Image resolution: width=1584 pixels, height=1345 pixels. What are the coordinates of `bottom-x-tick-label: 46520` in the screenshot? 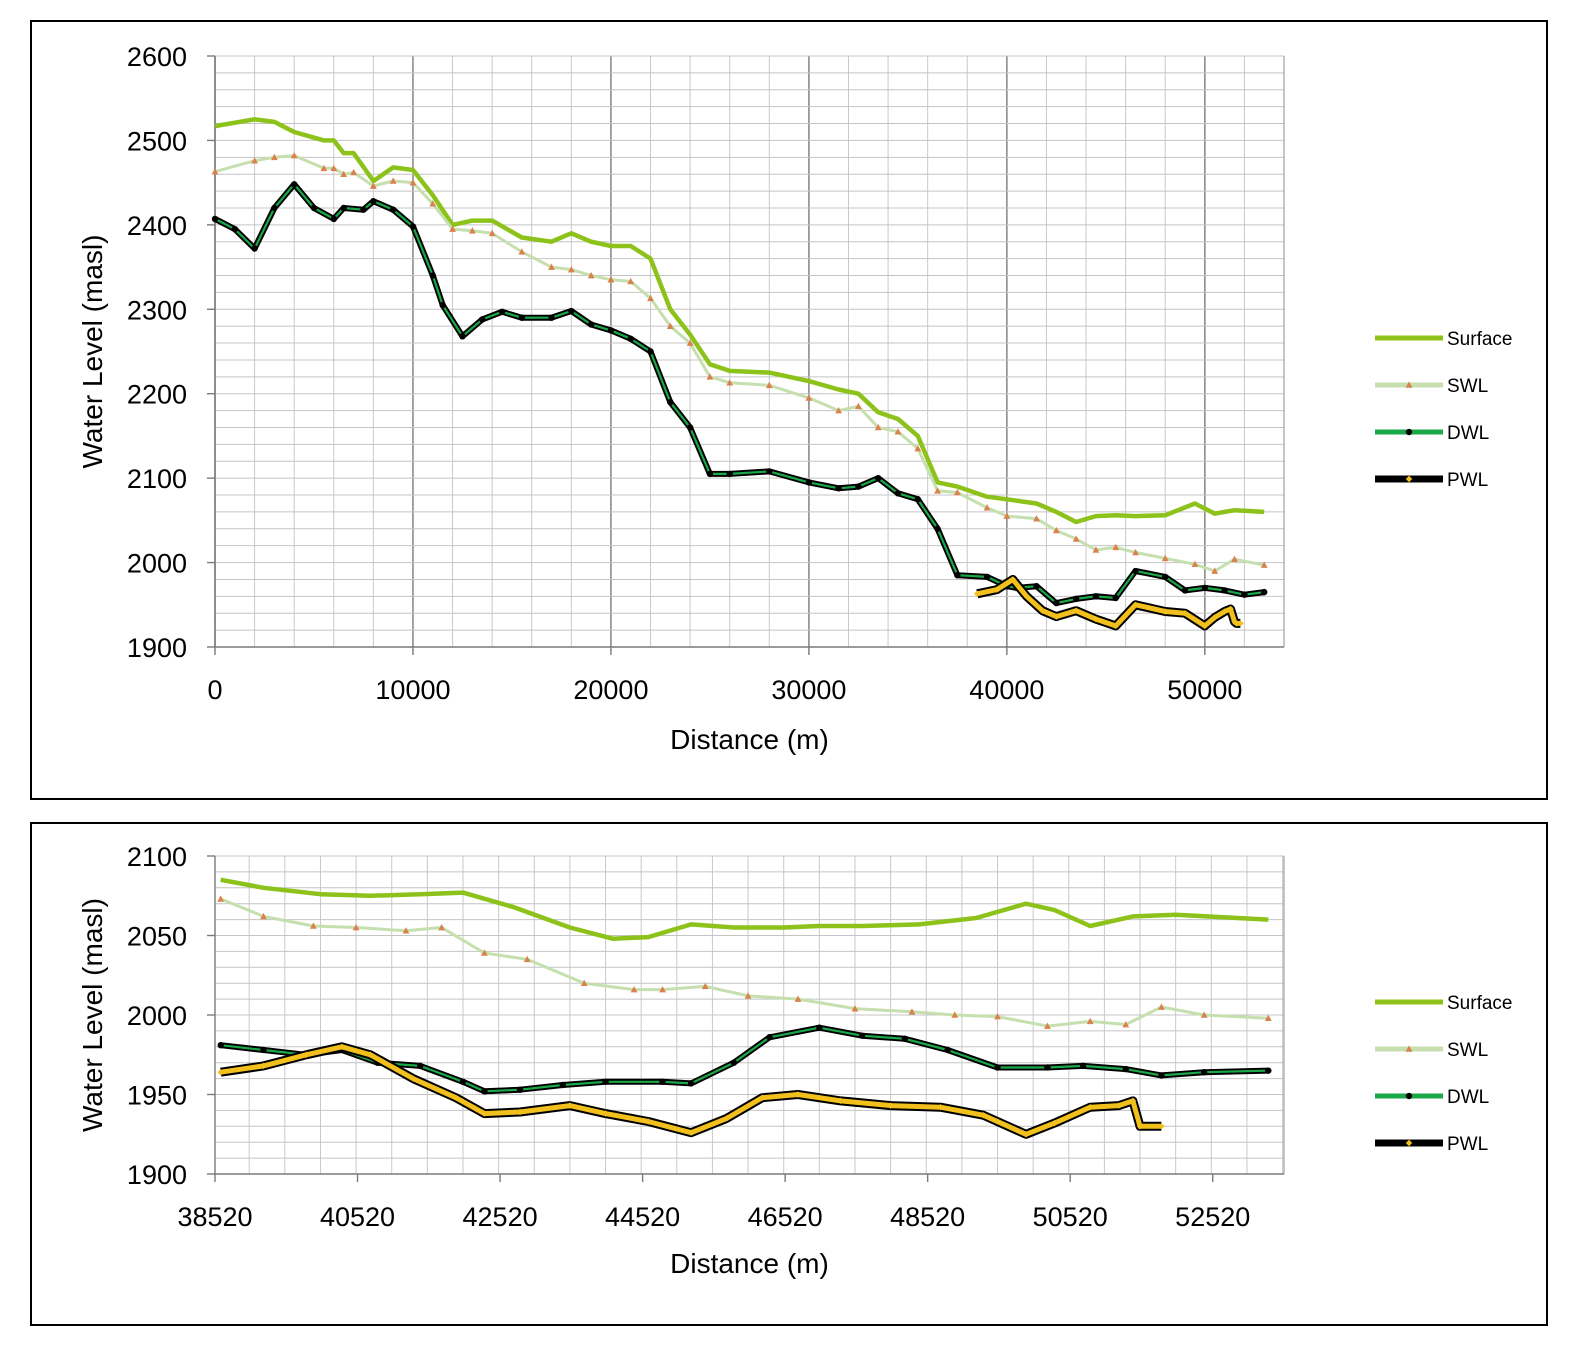 It's located at (785, 1217).